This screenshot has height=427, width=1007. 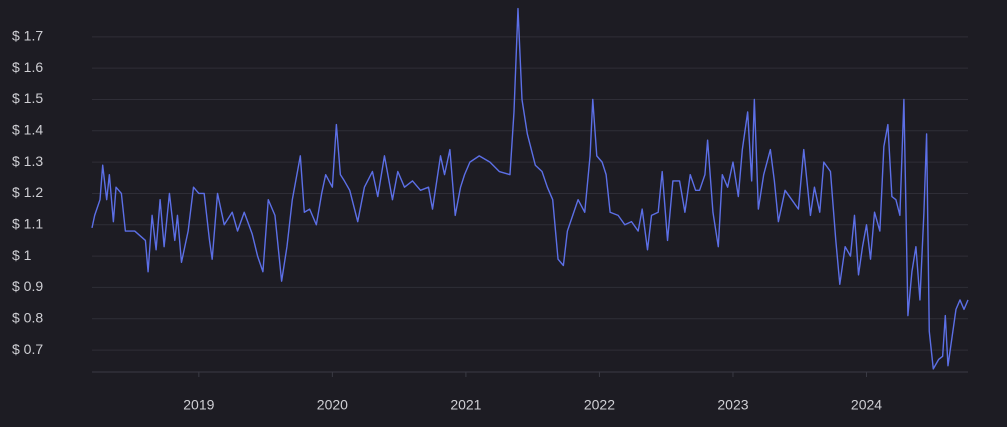 I want to click on x-tick-label: 2023, so click(x=732, y=405).